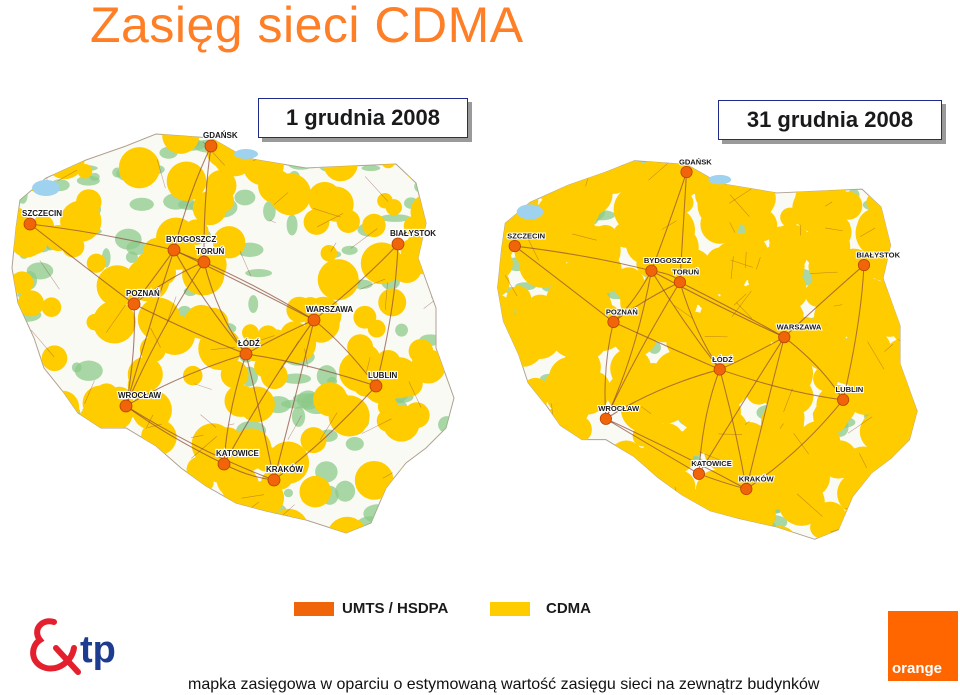 The height and width of the screenshot is (695, 960). Describe the element at coordinates (622, 311) in the screenshot. I see `city-label: POZNAŃ` at that location.